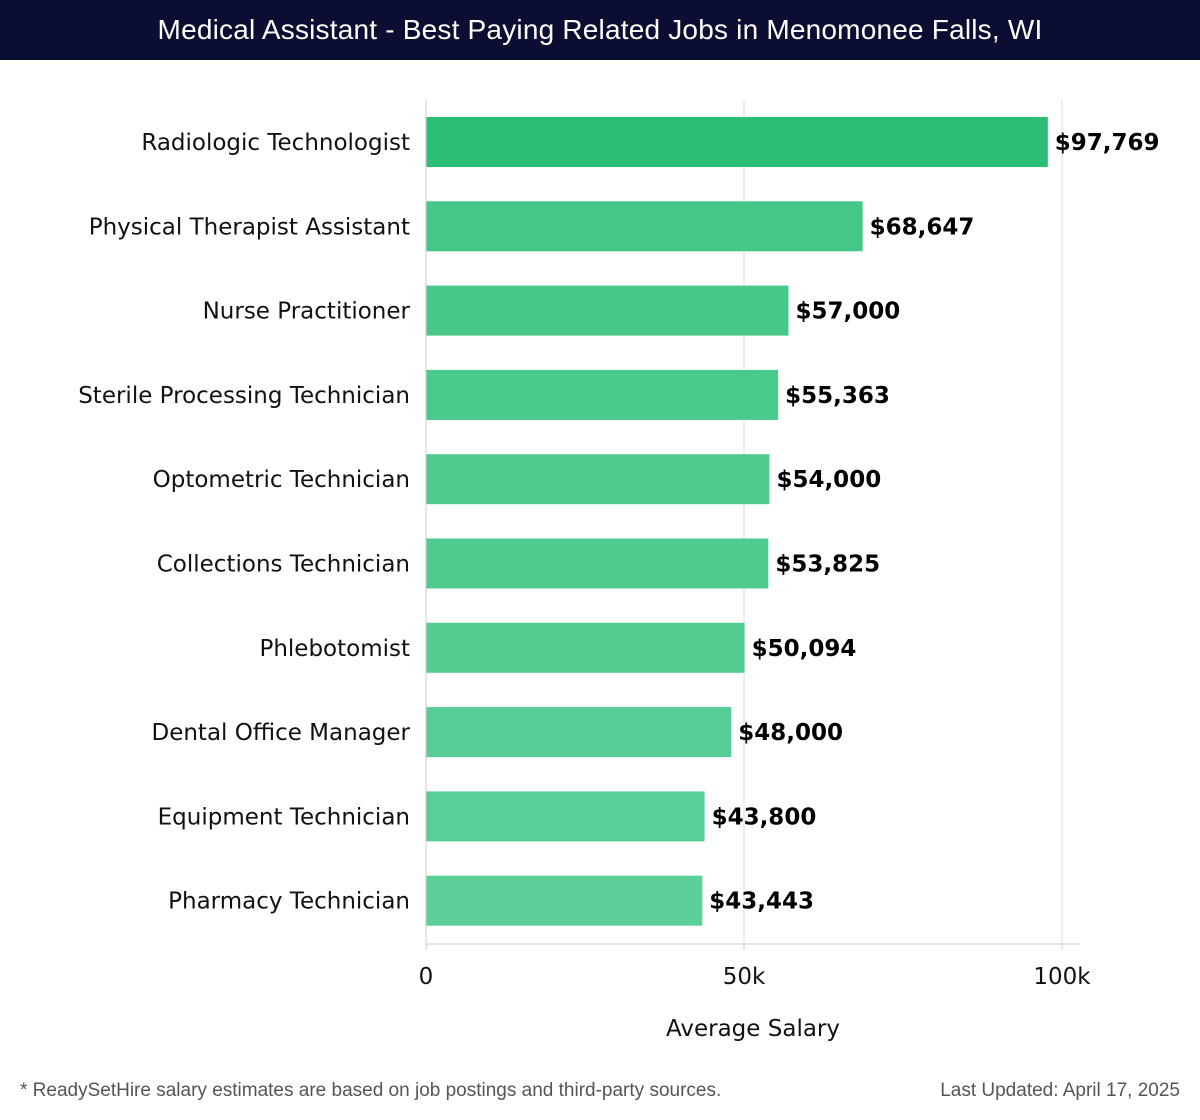 This screenshot has width=1200, height=1120. What do you see at coordinates (764, 817) in the screenshot?
I see `value-label-8: $43,800` at bounding box center [764, 817].